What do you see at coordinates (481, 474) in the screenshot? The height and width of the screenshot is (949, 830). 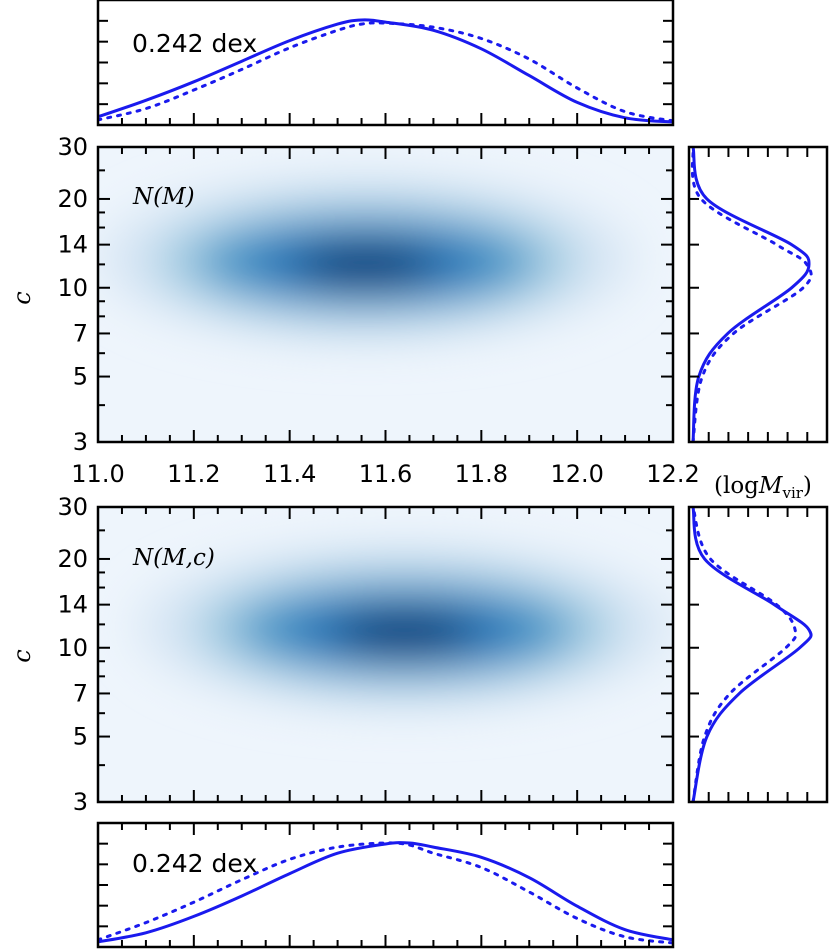 I see `x-tick-label: 11.8` at bounding box center [481, 474].